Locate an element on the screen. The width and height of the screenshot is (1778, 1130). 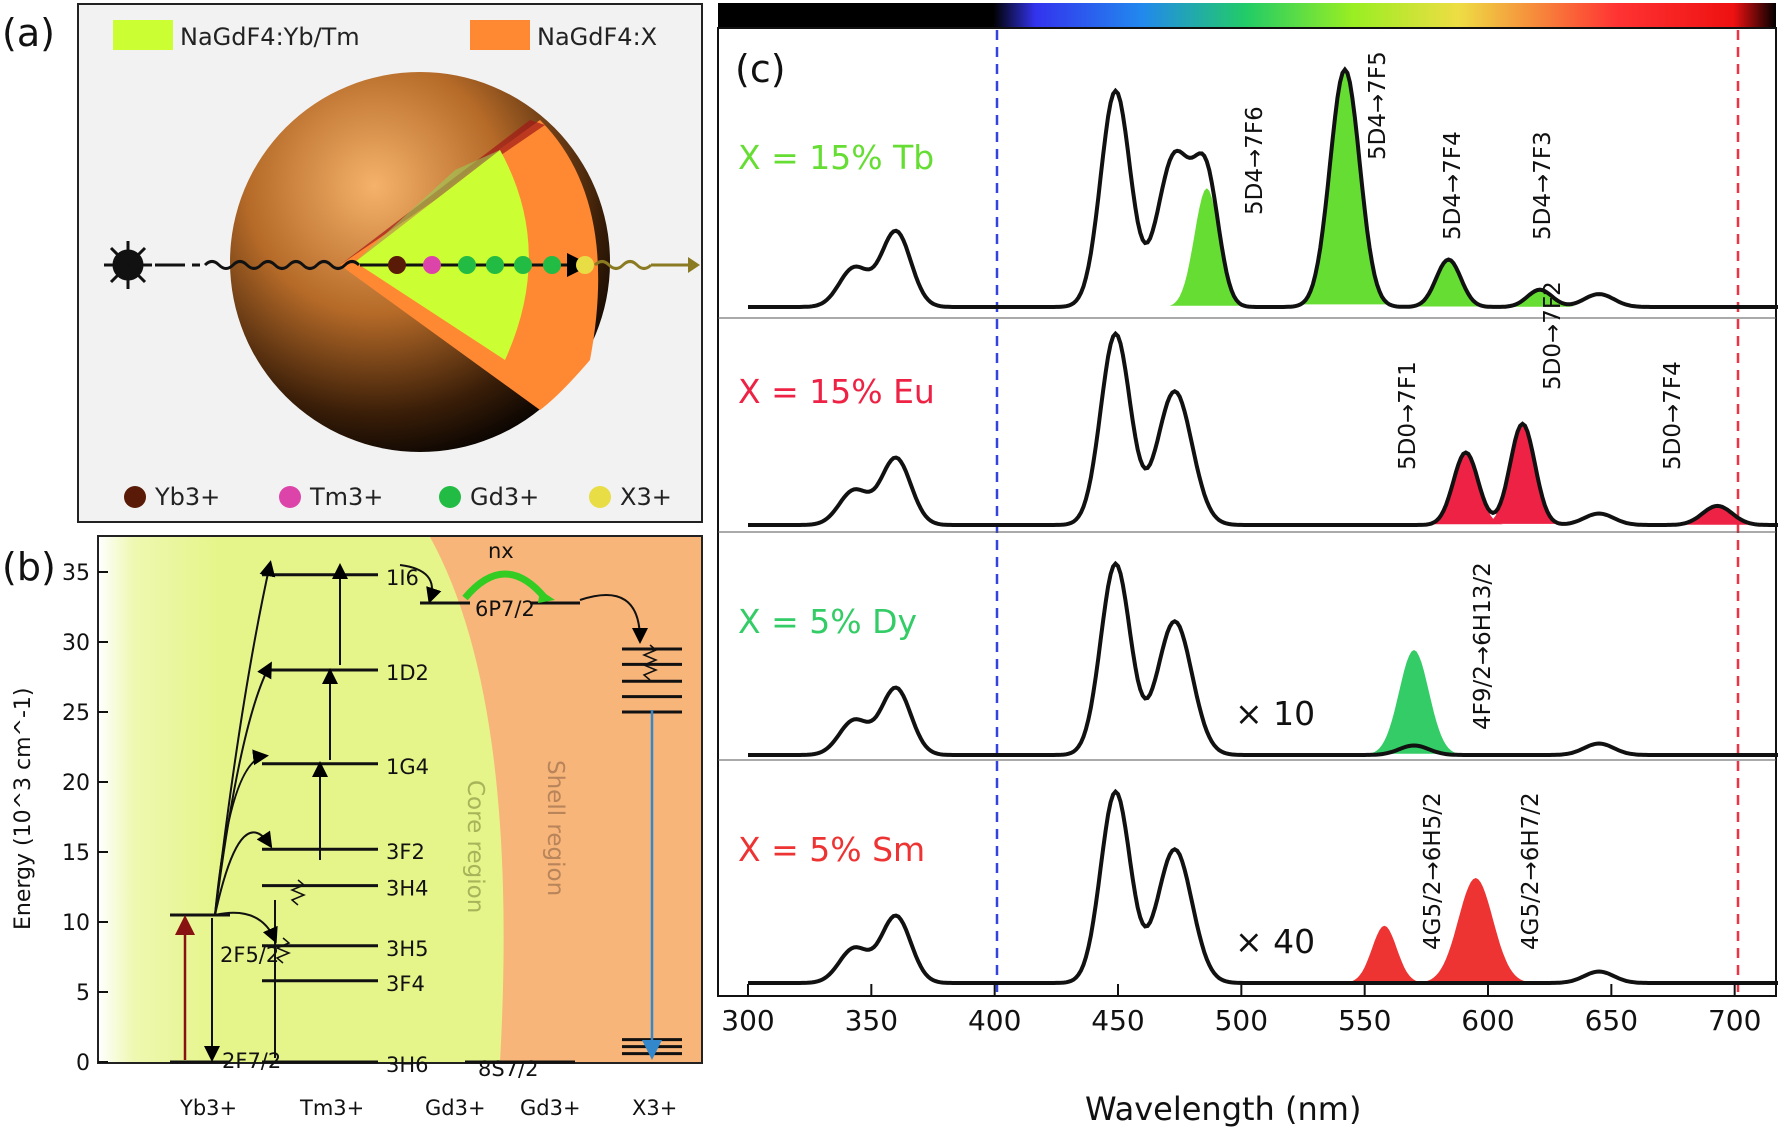
col-x: X3+ is located at coordinates (654, 1108).